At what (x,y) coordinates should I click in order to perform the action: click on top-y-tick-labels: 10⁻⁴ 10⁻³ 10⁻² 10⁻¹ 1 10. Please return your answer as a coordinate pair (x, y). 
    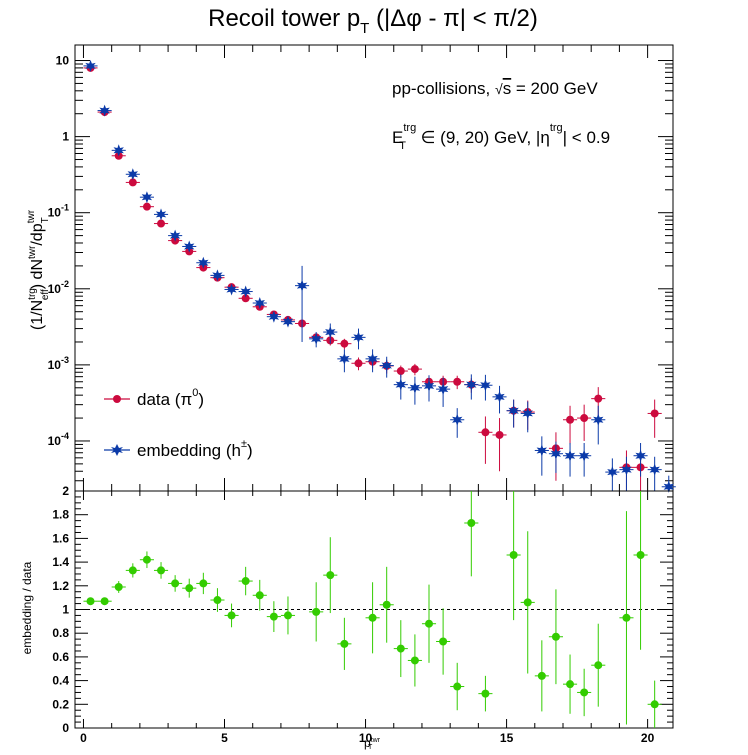
    Looking at the image, I should click on (59, 251).